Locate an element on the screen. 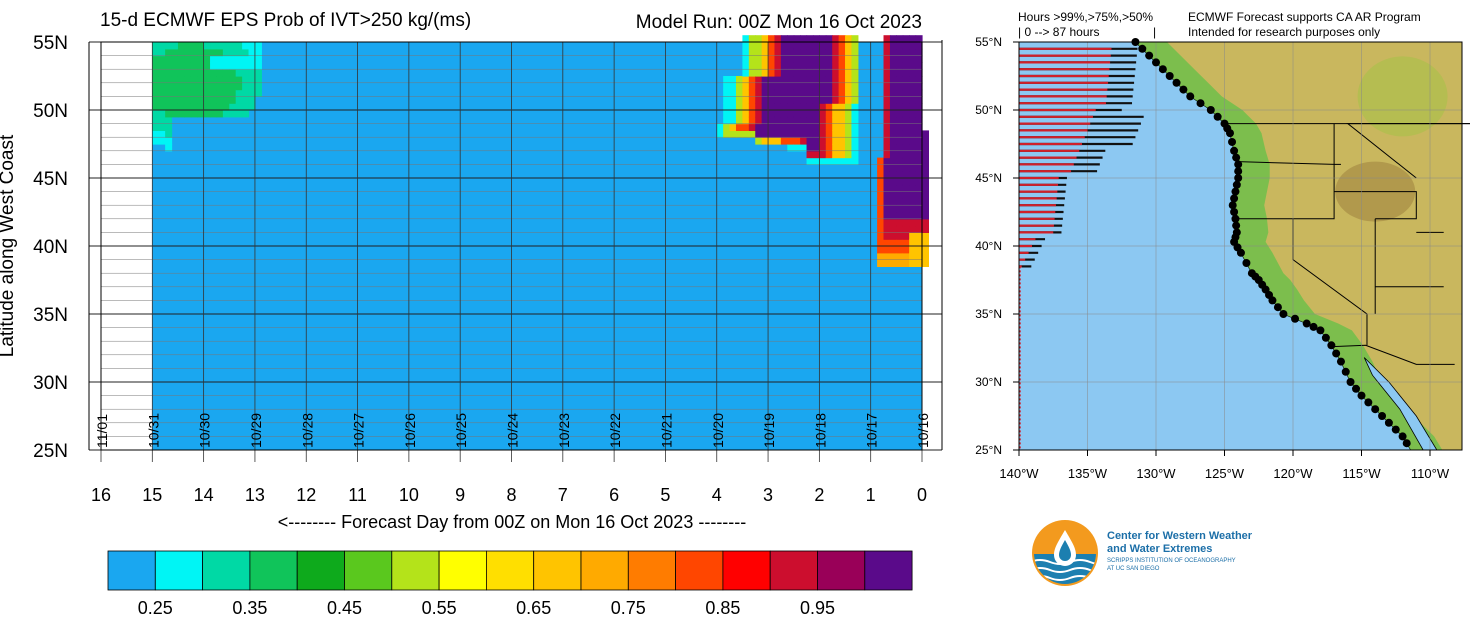 Image resolution: width=1473 pixels, height=630 pixels. logo-name-line2: and Water Extremes is located at coordinates (1160, 549).